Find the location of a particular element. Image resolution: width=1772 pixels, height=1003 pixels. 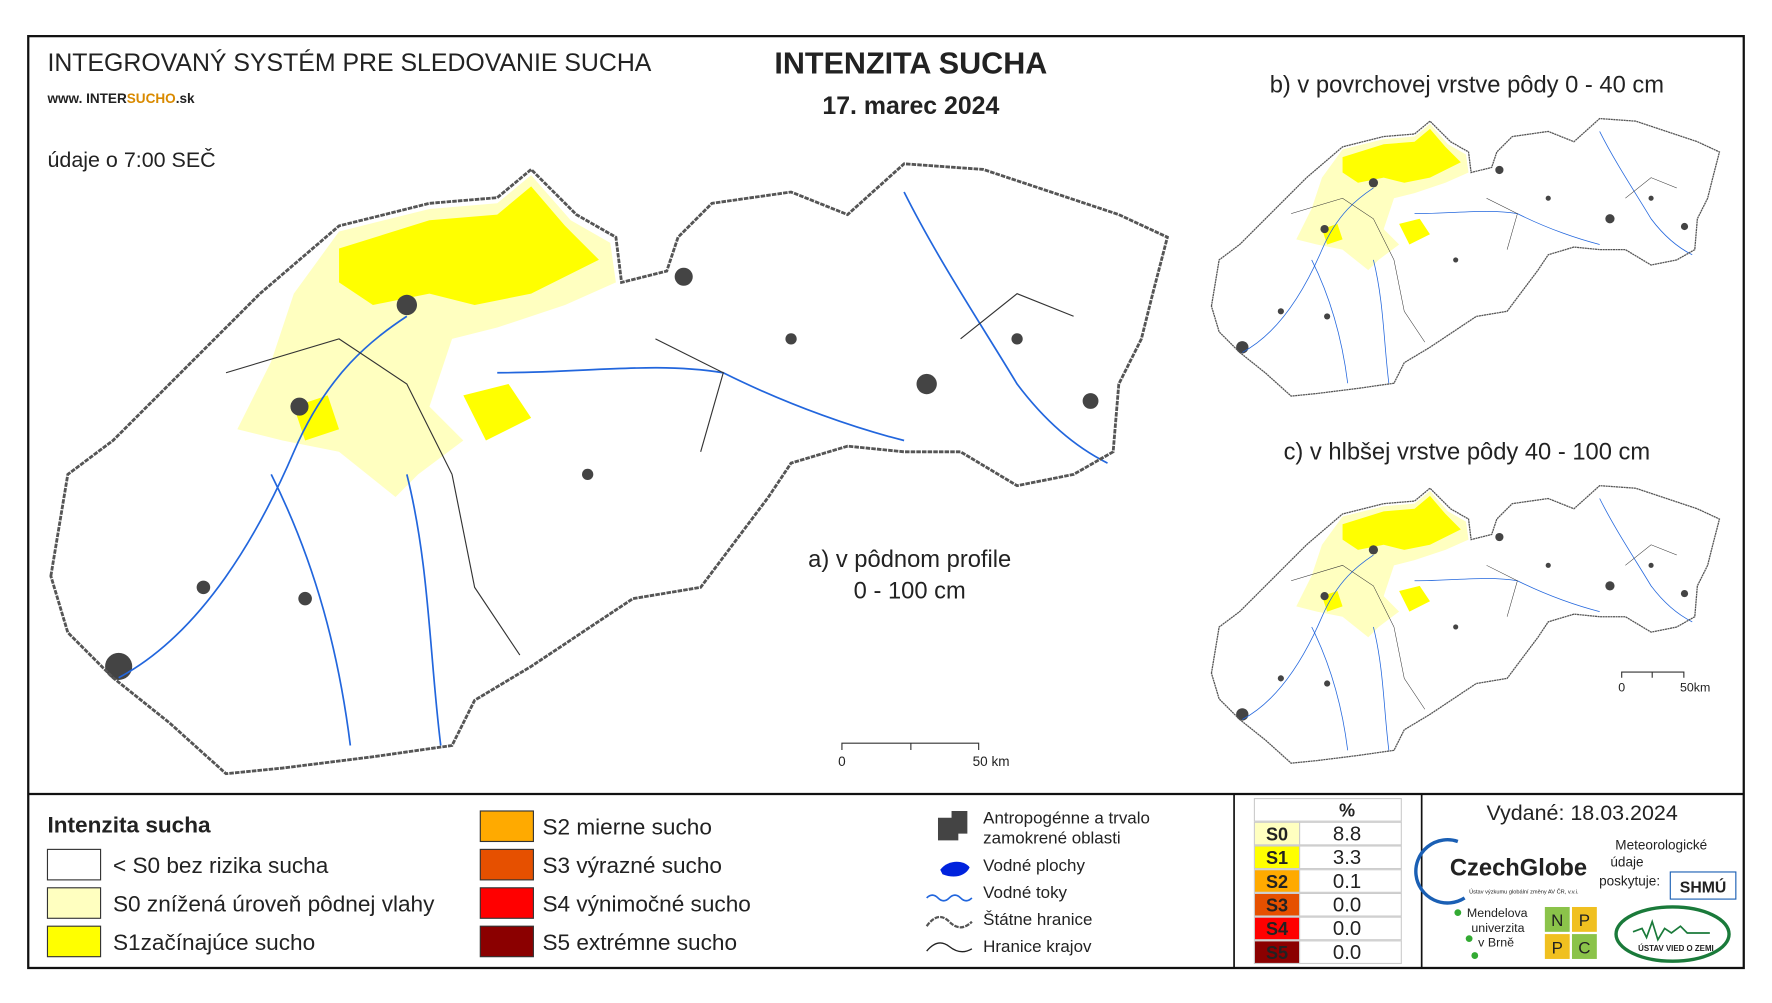

class-label: S1 is located at coordinates (1277, 858).